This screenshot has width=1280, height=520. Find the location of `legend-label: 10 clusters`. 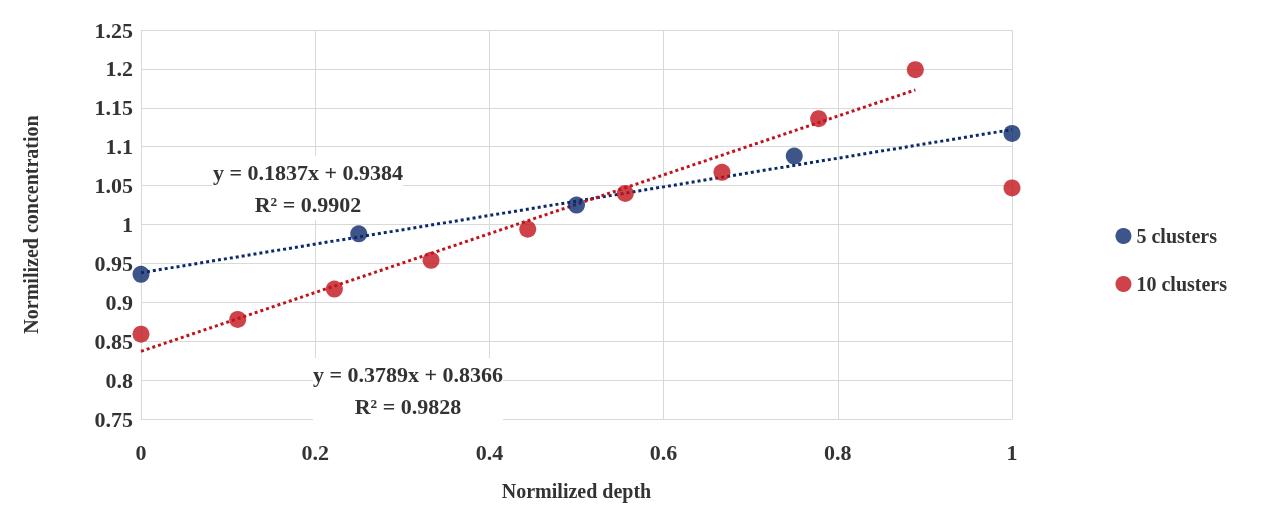

legend-label: 10 clusters is located at coordinates (1182, 284).